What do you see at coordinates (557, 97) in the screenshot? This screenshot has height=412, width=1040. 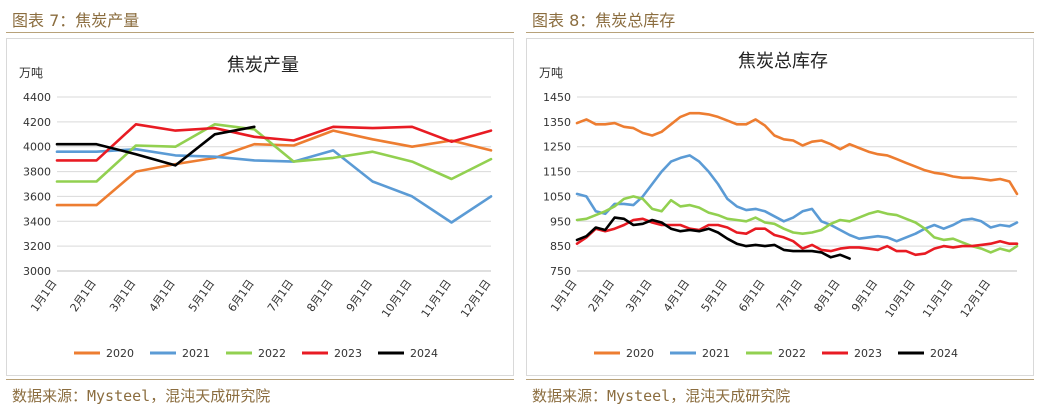 I see `y-tick-label: 1450` at bounding box center [557, 97].